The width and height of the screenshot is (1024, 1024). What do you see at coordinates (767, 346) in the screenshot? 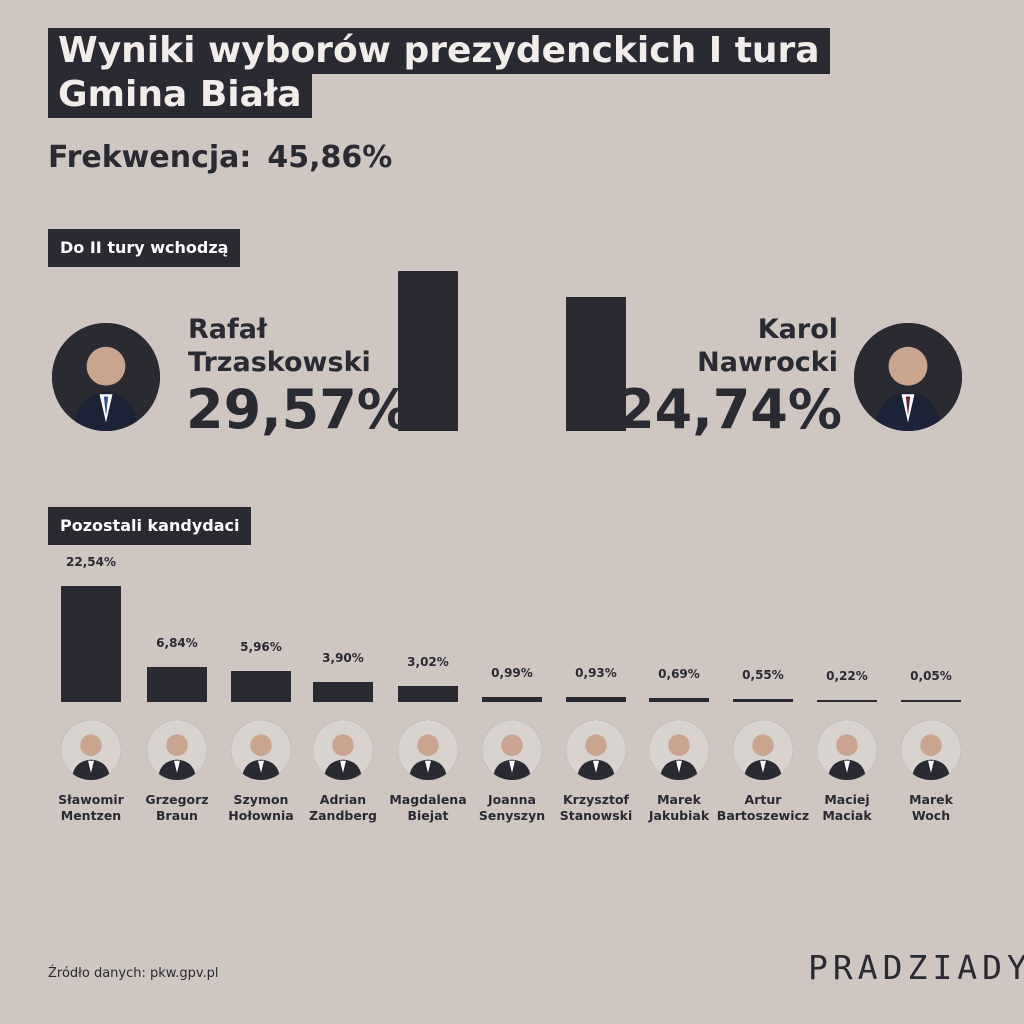
I see `runoff-name-right: Karol Nawrocki` at bounding box center [767, 346].